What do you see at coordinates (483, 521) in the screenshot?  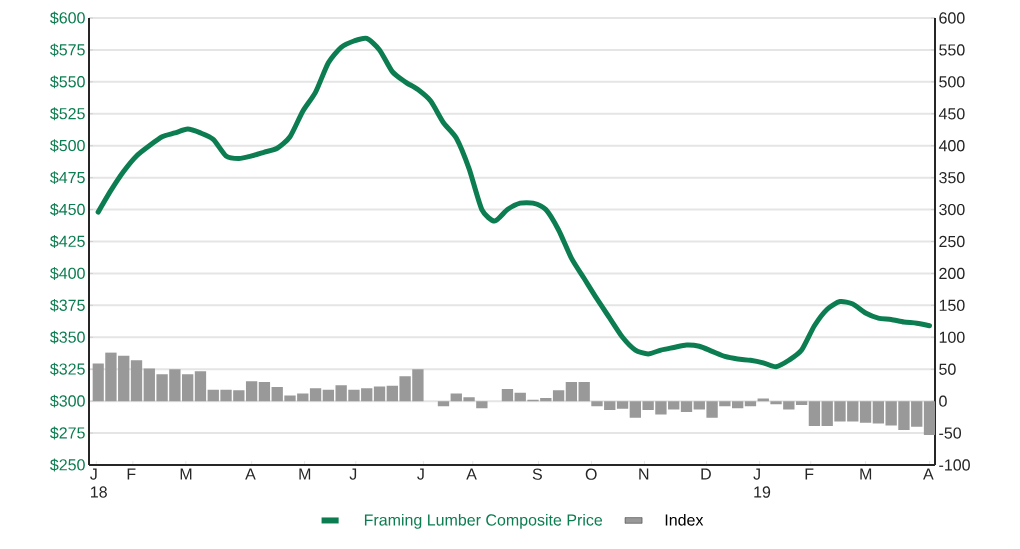 I see `legend-label: Framing Lumber Composite Price` at bounding box center [483, 521].